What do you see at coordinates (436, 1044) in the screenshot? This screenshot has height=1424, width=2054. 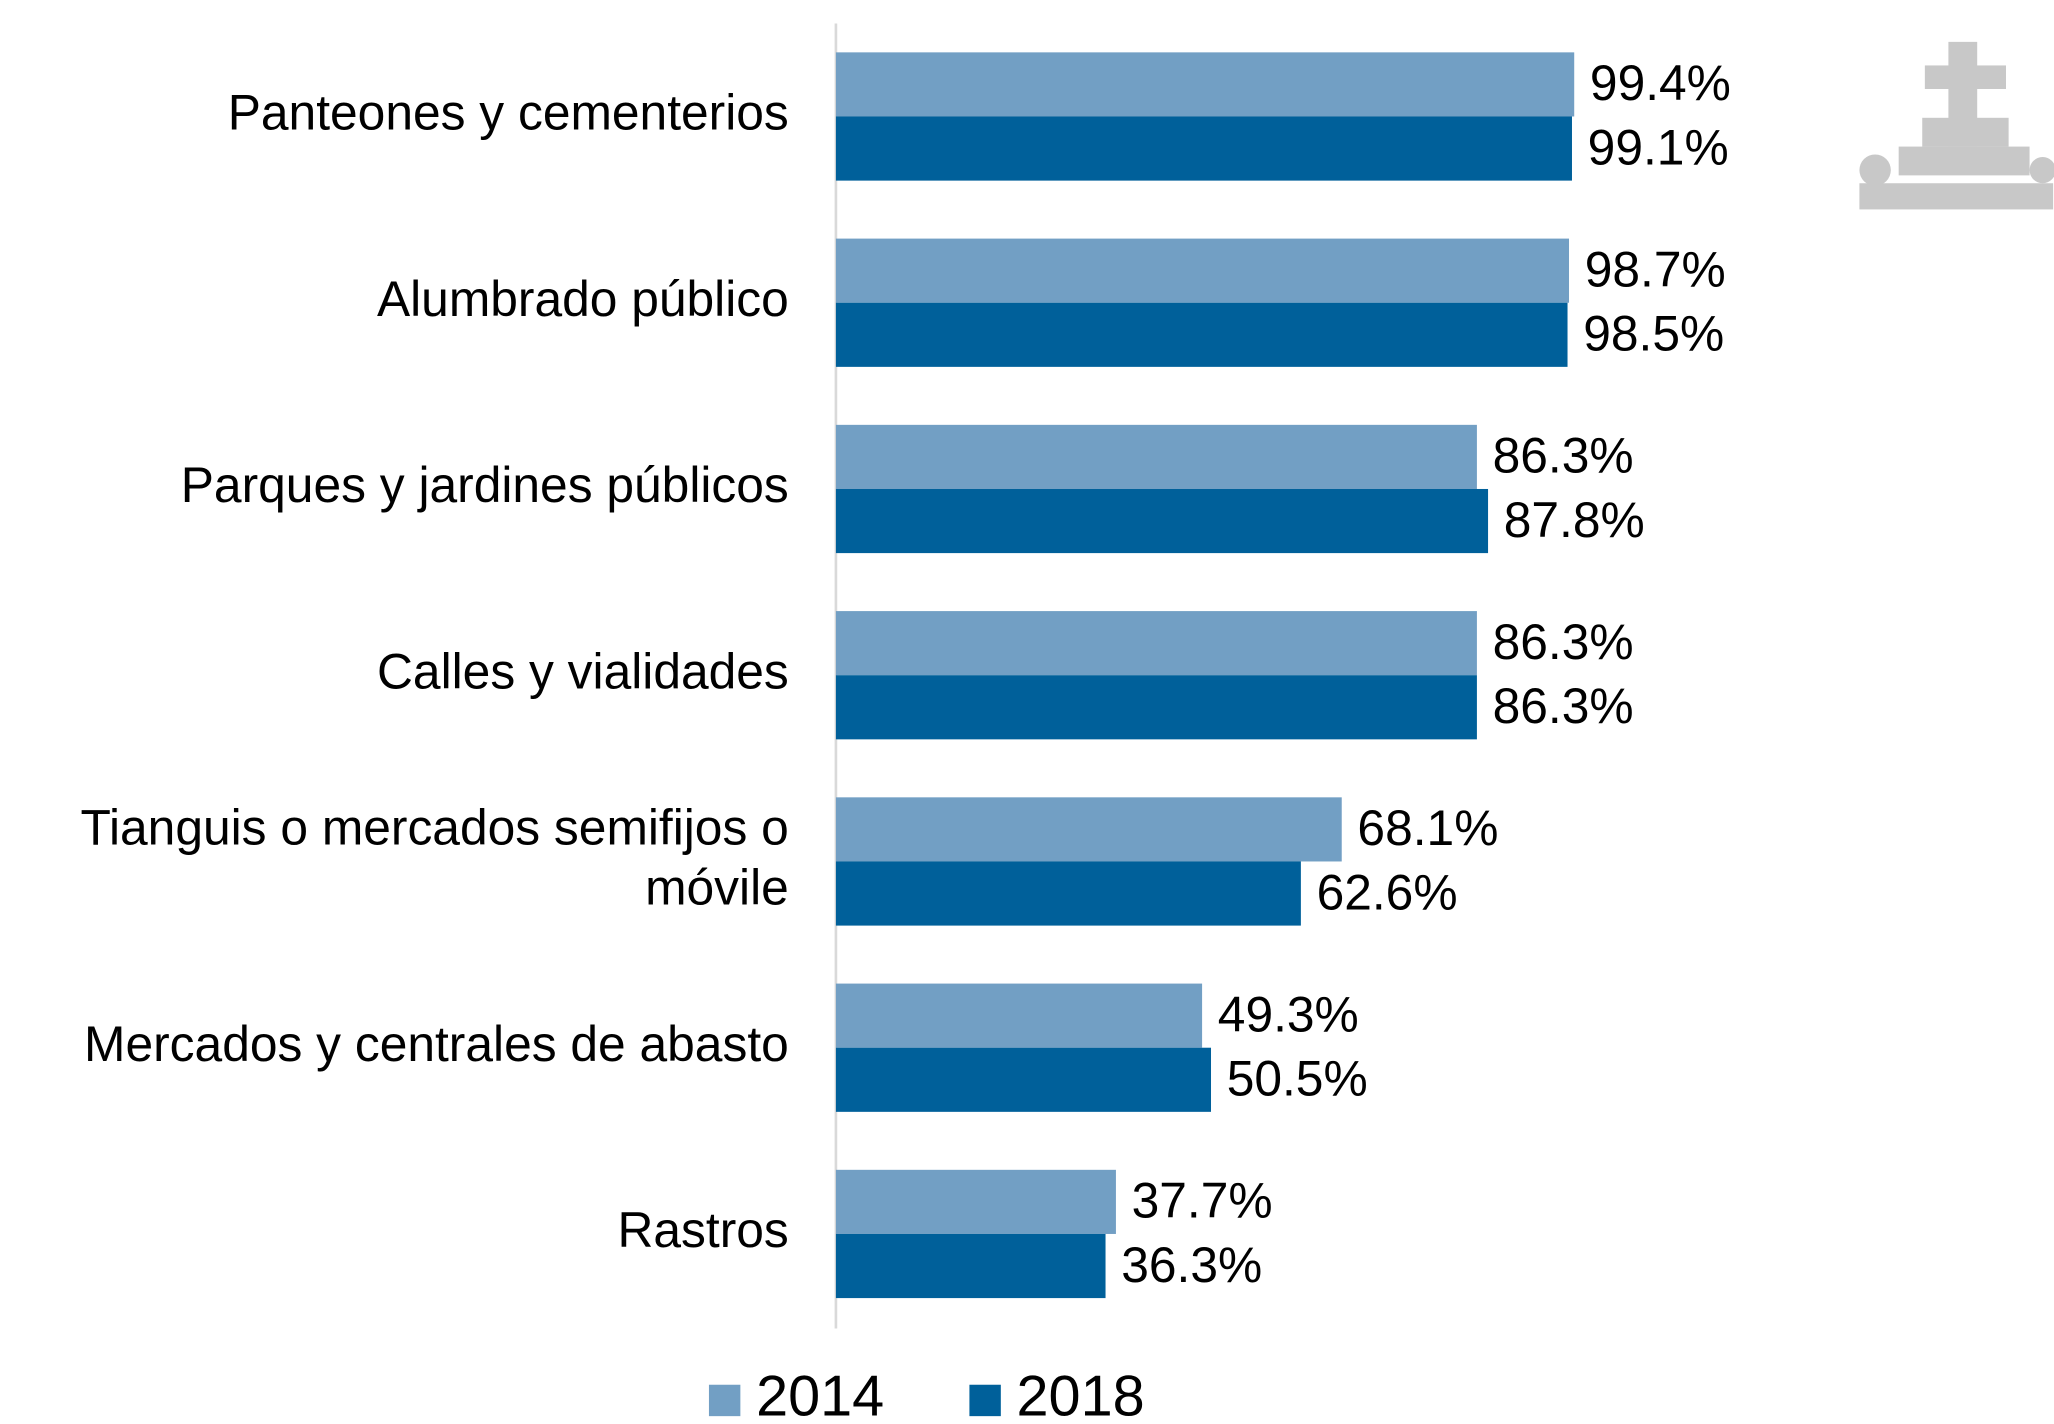 I see `y-tick-label: Mercados y centrales de abasto` at bounding box center [436, 1044].